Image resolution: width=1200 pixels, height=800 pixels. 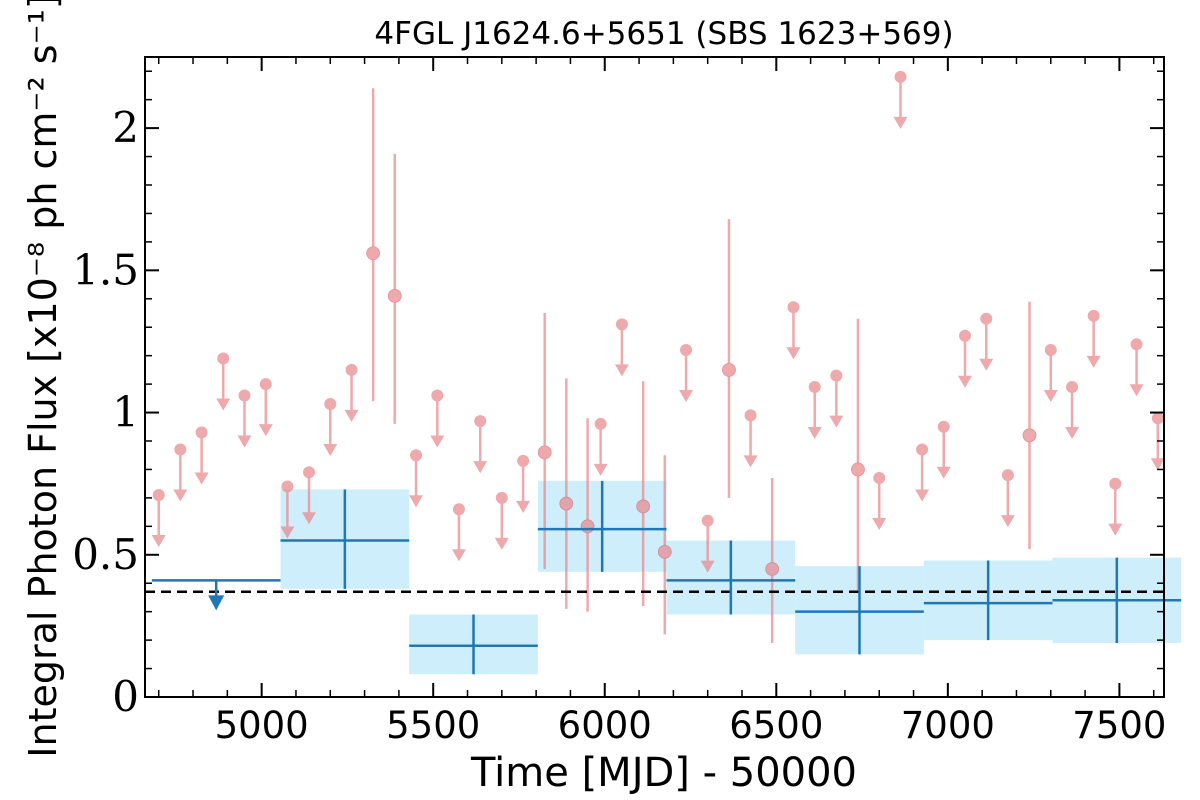 What do you see at coordinates (433, 725) in the screenshot?
I see `x-tick-label: 5500` at bounding box center [433, 725].